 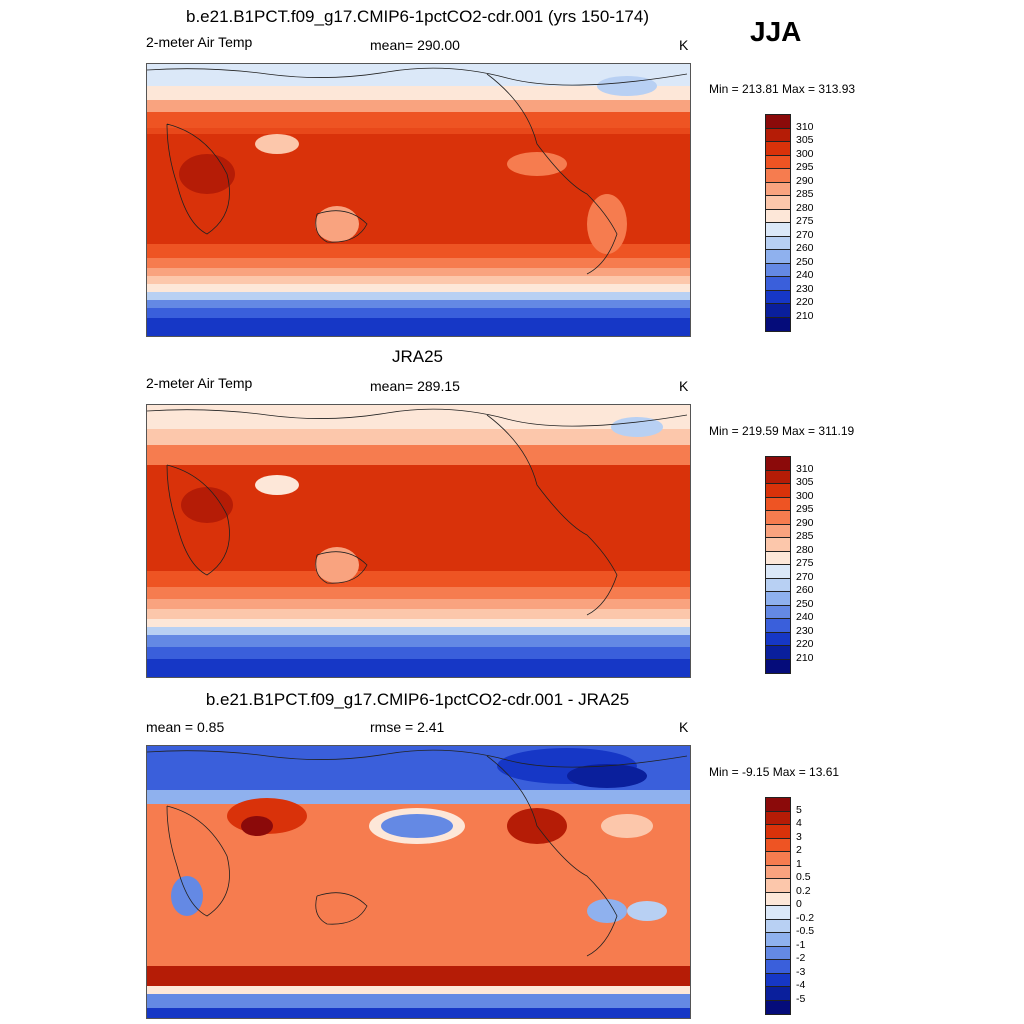 I want to click on colorbar-tick-label: -0.5, so click(x=805, y=931).